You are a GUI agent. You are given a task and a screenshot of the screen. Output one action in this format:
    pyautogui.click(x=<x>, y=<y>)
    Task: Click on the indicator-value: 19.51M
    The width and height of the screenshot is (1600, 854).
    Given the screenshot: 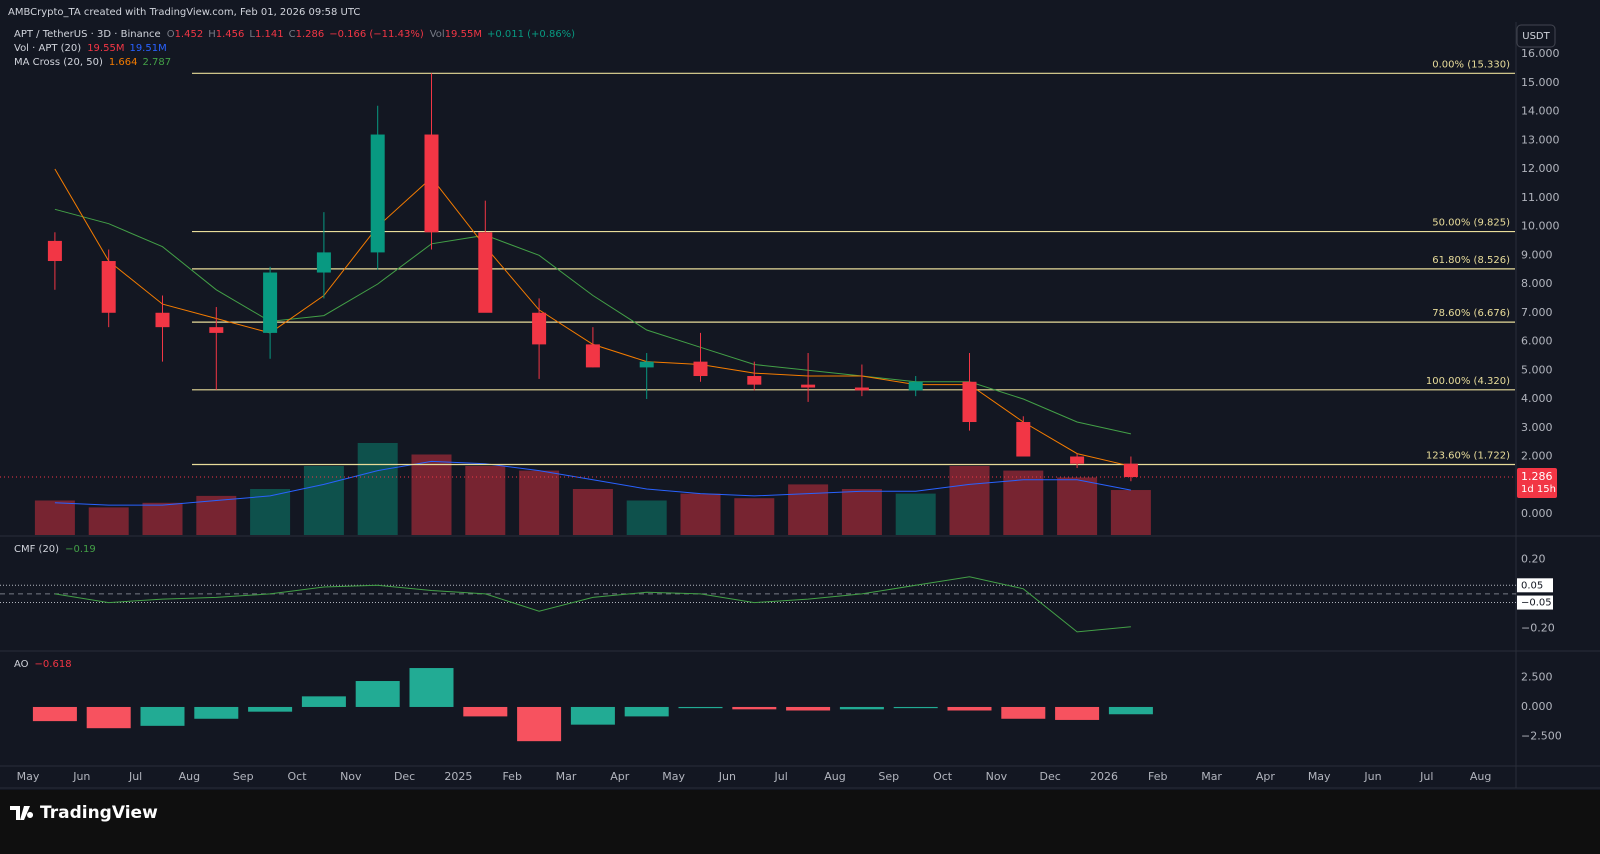 What is the action you would take?
    pyautogui.click(x=147, y=48)
    